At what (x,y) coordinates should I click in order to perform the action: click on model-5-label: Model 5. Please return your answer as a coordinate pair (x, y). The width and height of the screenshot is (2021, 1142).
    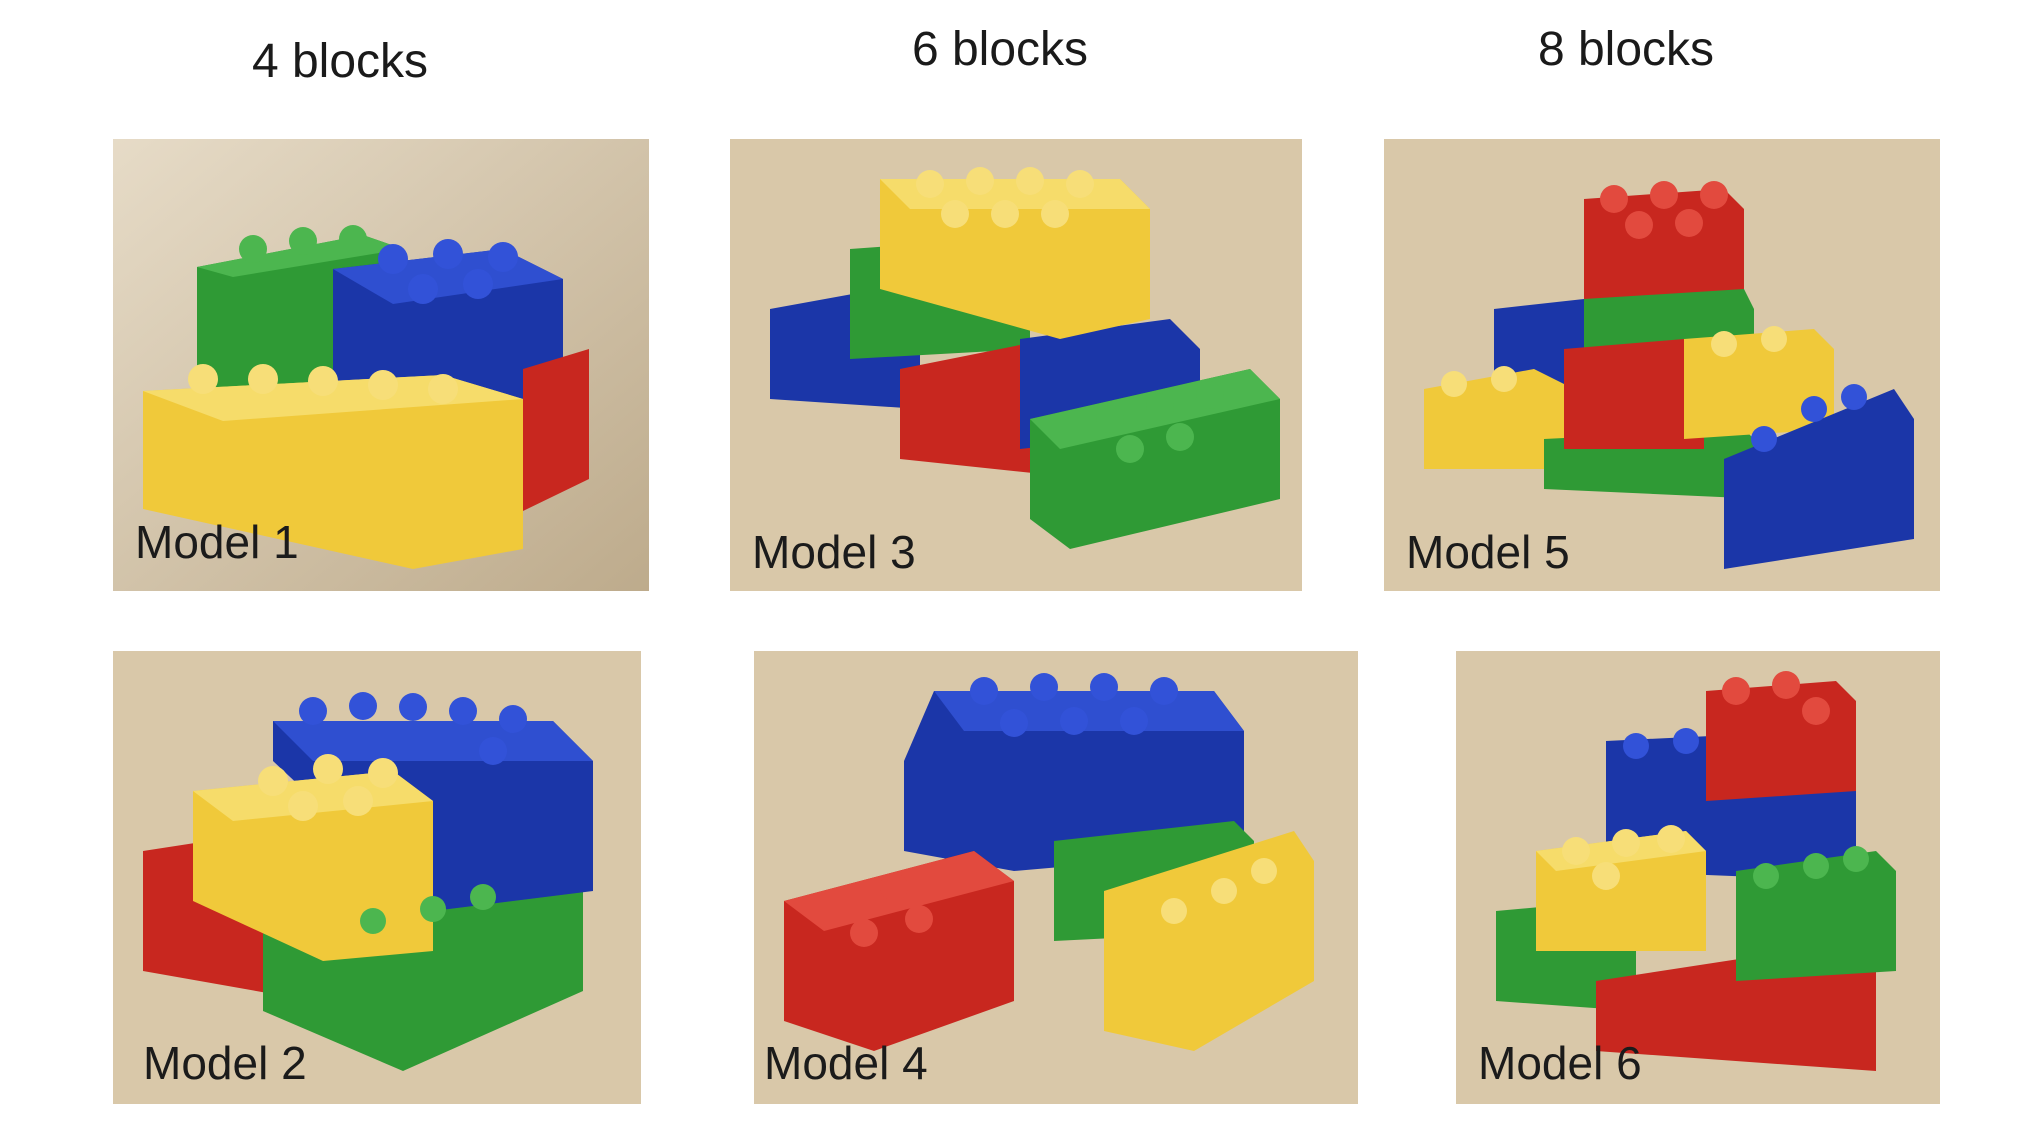
    Looking at the image, I should click on (1488, 552).